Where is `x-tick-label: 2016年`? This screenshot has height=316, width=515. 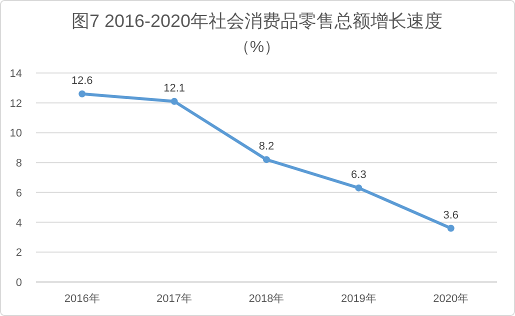
x-tick-label: 2016年 is located at coordinates (82, 299).